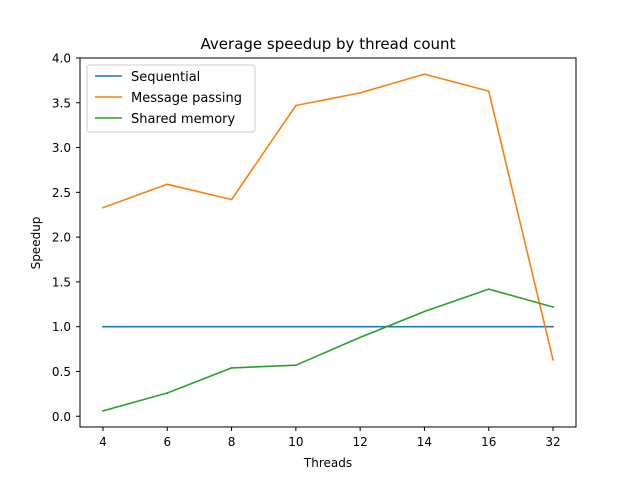 The image size is (640, 480). Describe the element at coordinates (61, 148) in the screenshot. I see `y-tick-label-3-0: 3.0` at that location.